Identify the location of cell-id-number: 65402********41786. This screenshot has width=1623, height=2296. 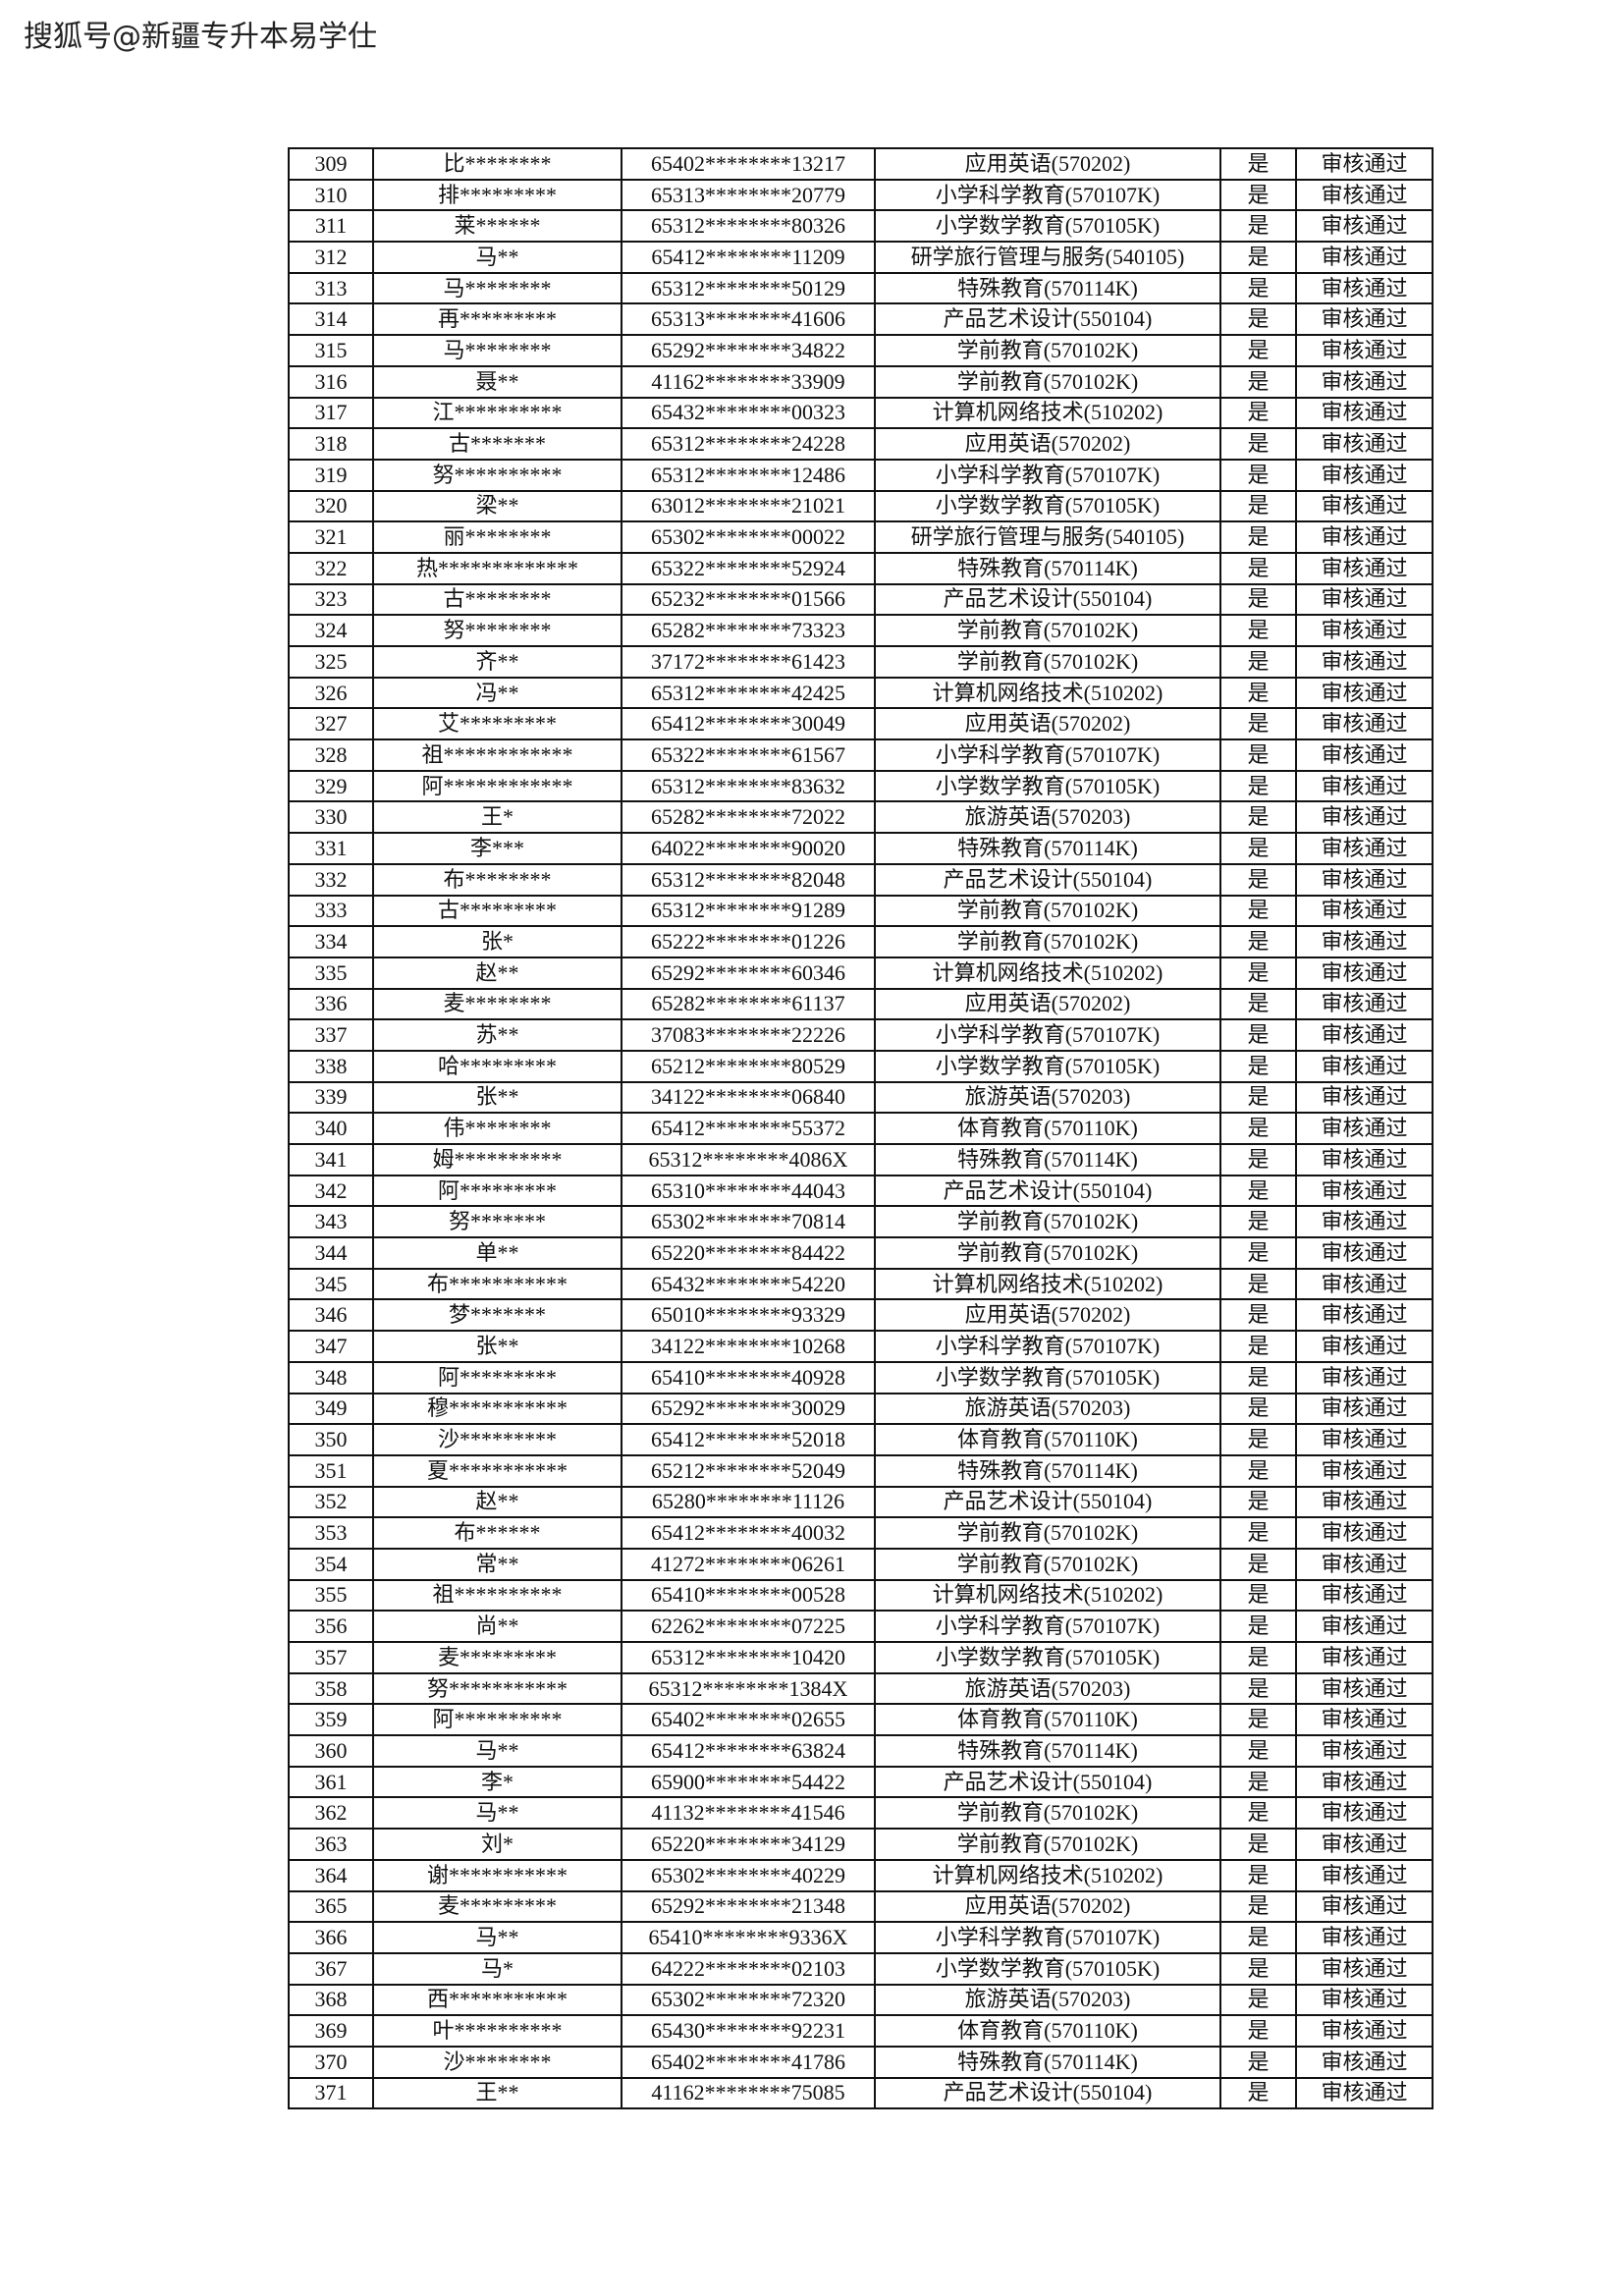
(748, 2062).